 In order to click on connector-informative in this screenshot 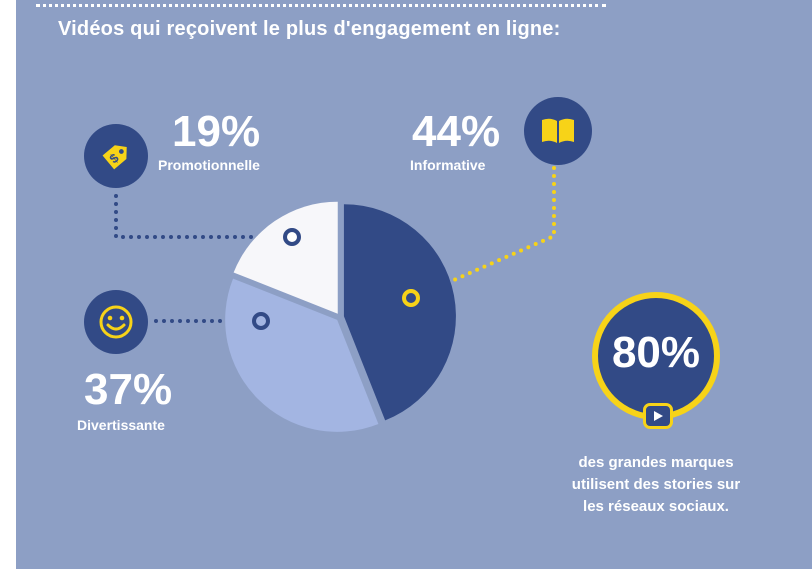, I will do `click(483, 233)`.